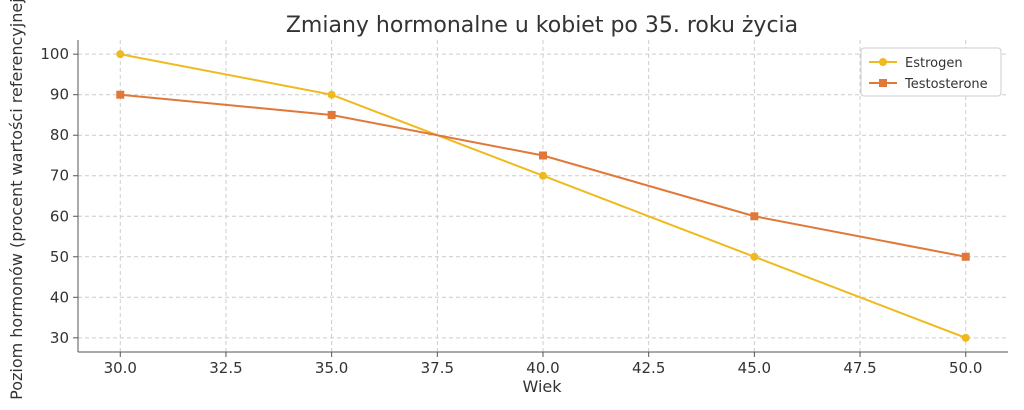 The height and width of the screenshot is (410, 1024). What do you see at coordinates (59, 257) in the screenshot?
I see `y-tick-label-2: 50` at bounding box center [59, 257].